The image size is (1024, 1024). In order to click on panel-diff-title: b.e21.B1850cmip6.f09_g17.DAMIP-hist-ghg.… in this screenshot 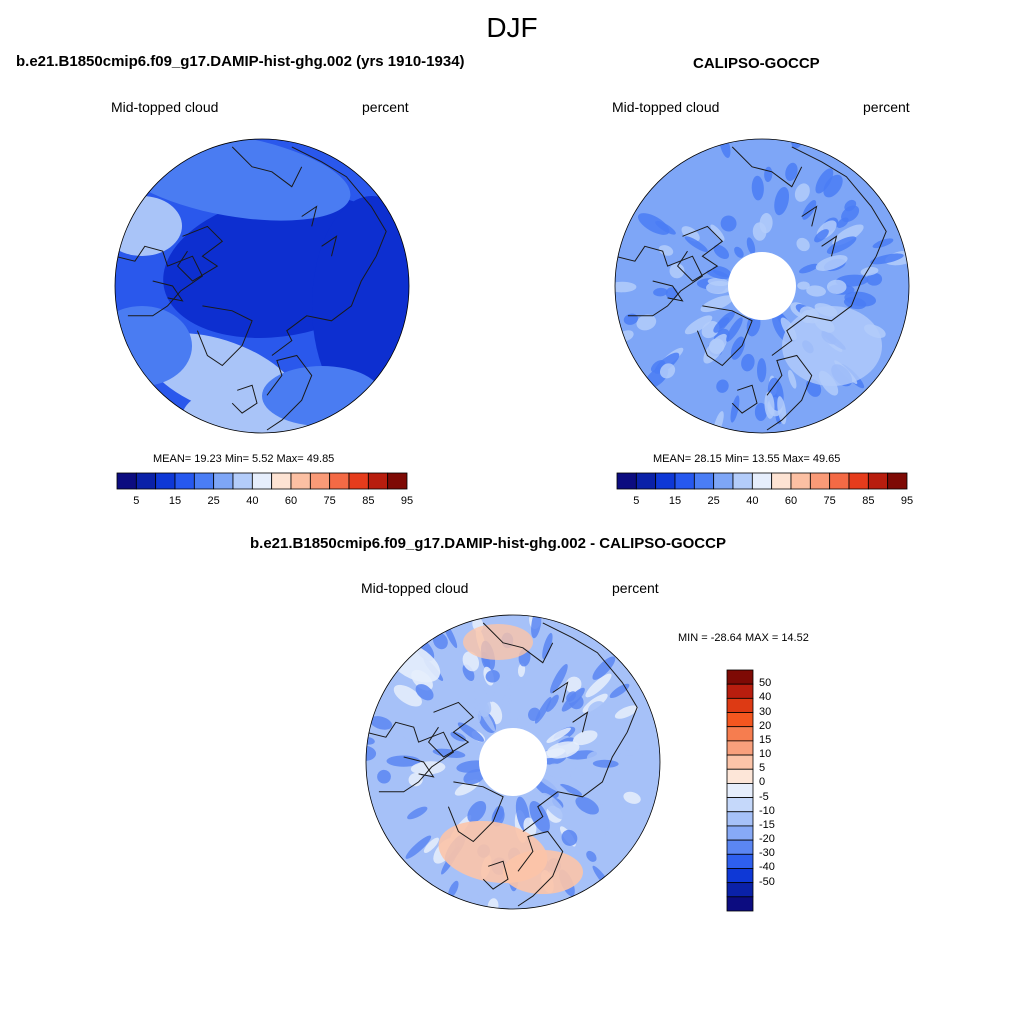, I will do `click(488, 543)`.